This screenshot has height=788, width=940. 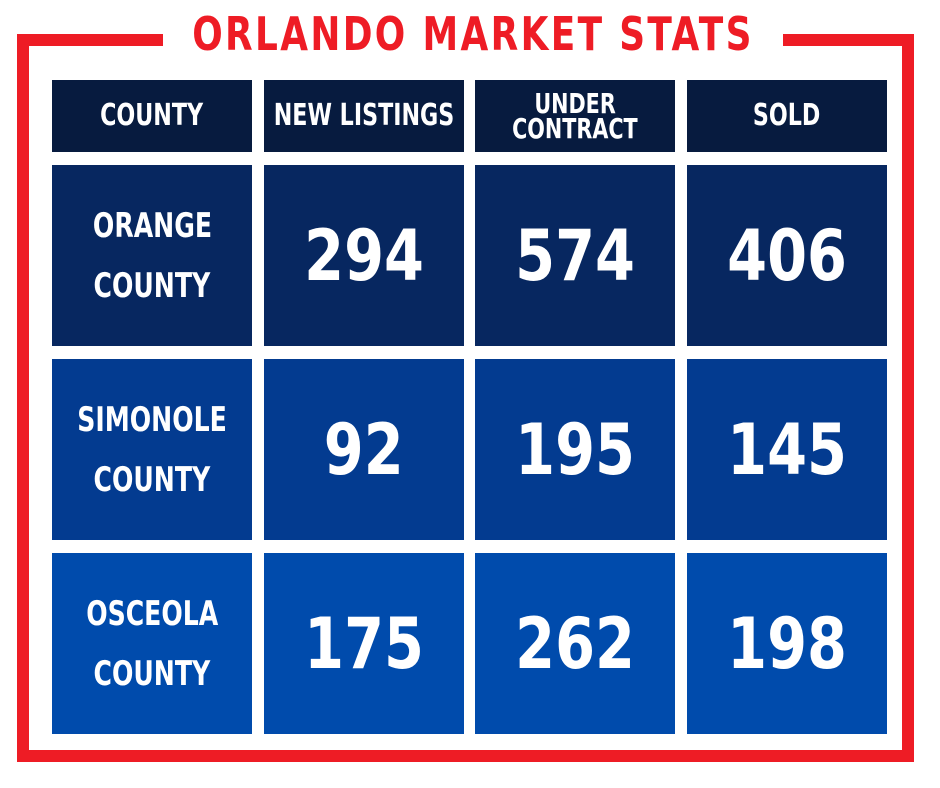 I want to click on row1-under-contract: 574, so click(x=575, y=255).